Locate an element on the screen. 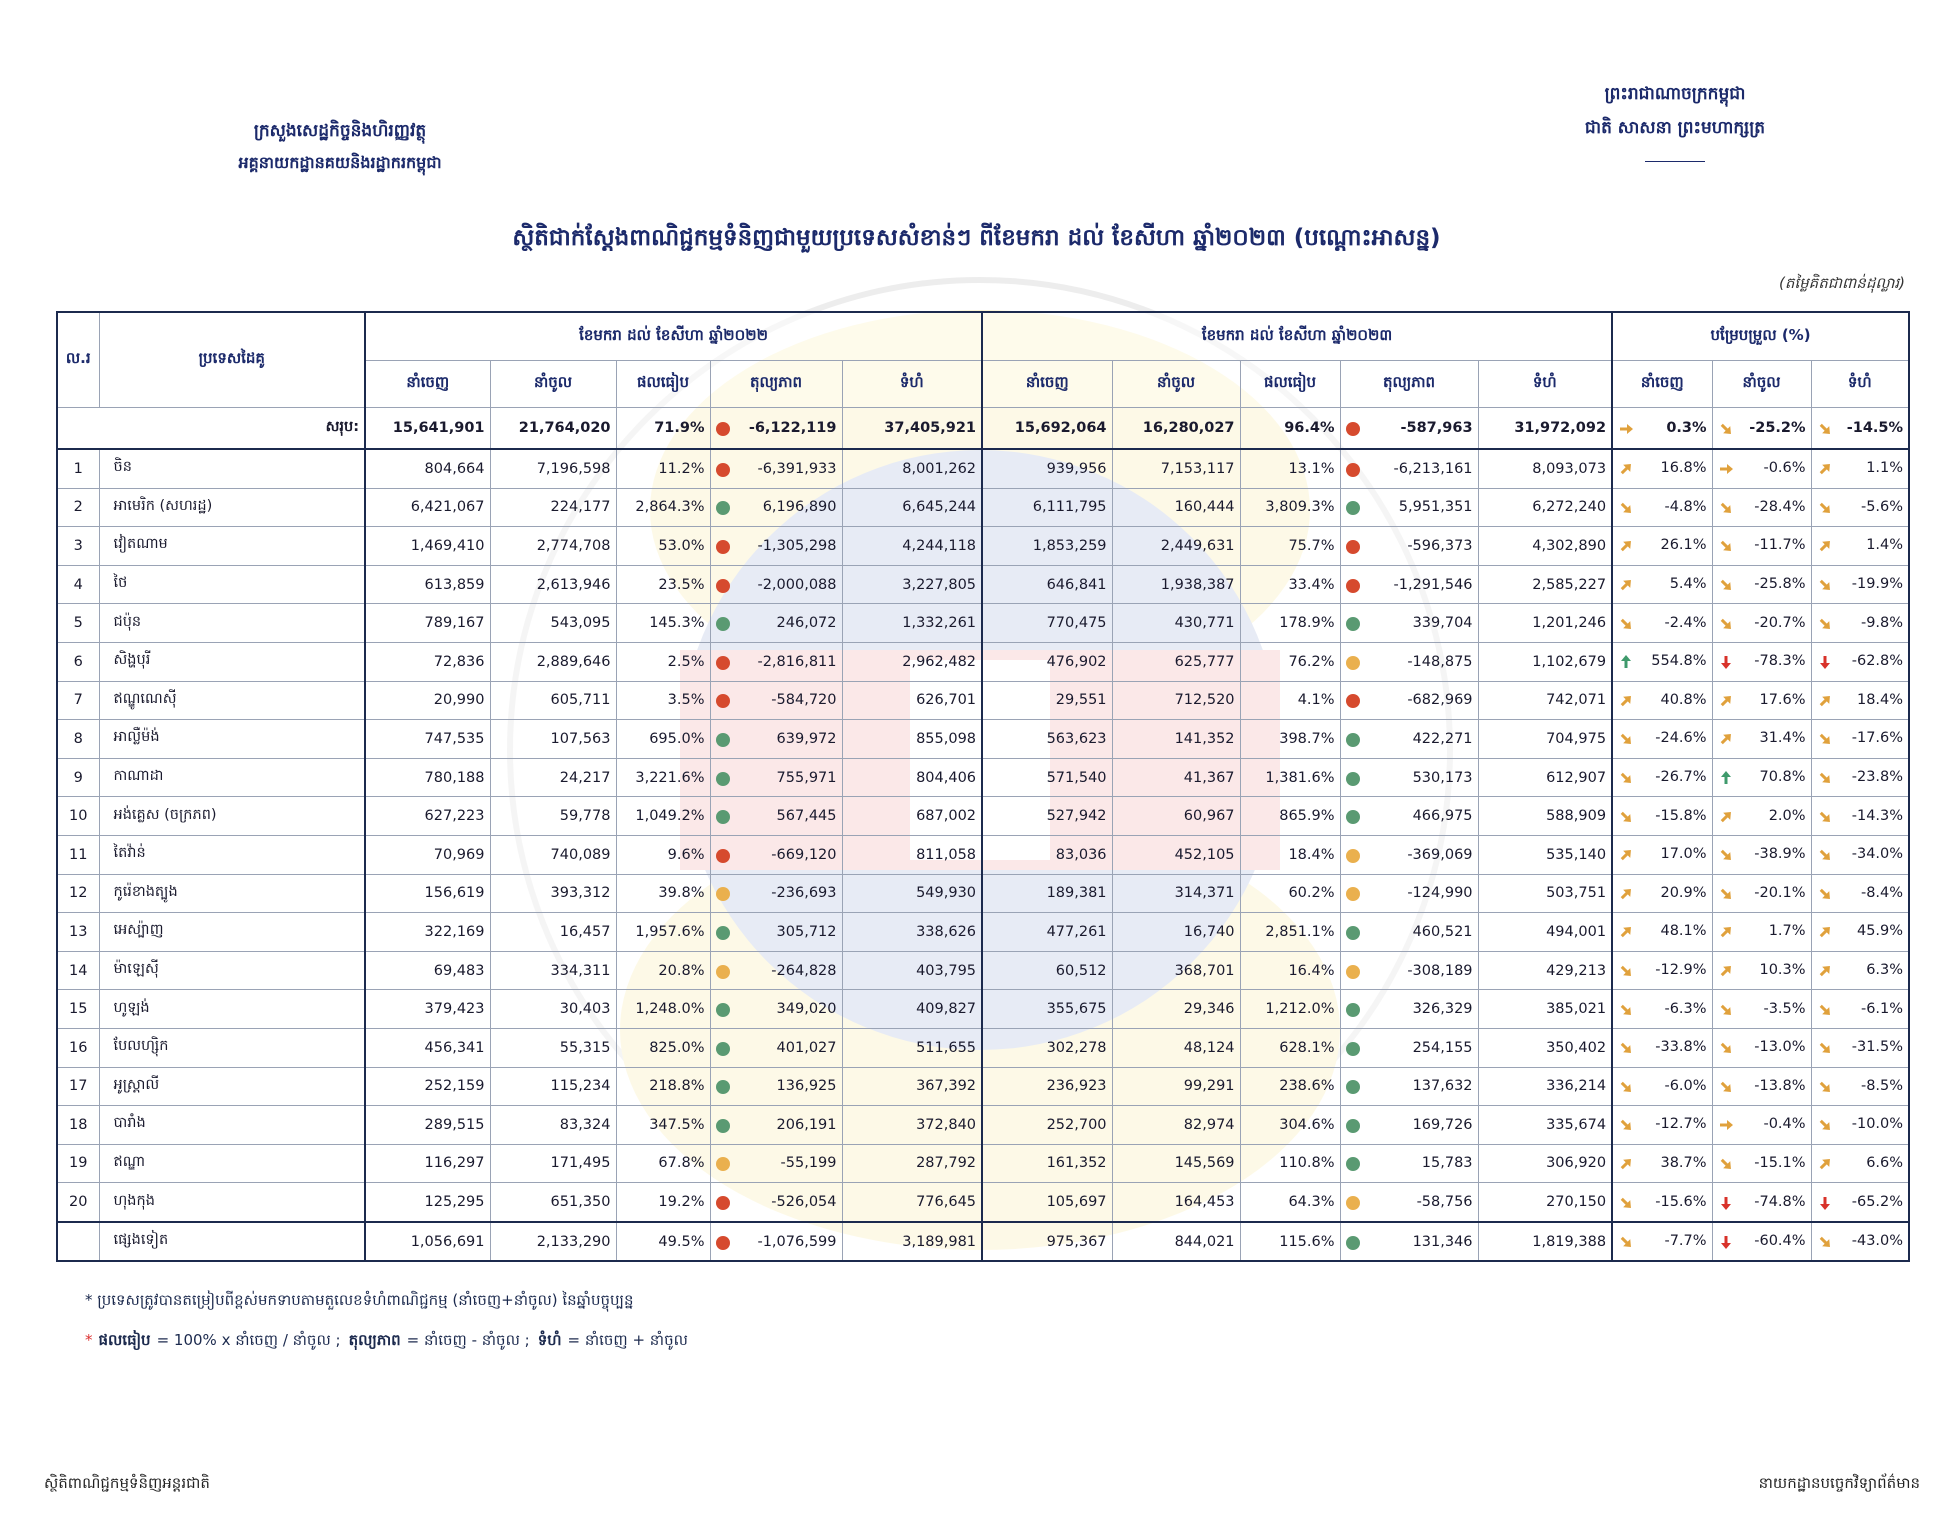 Image resolution: width=1953 pixels, height=1538 pixels. value: 9.6% is located at coordinates (686, 854).